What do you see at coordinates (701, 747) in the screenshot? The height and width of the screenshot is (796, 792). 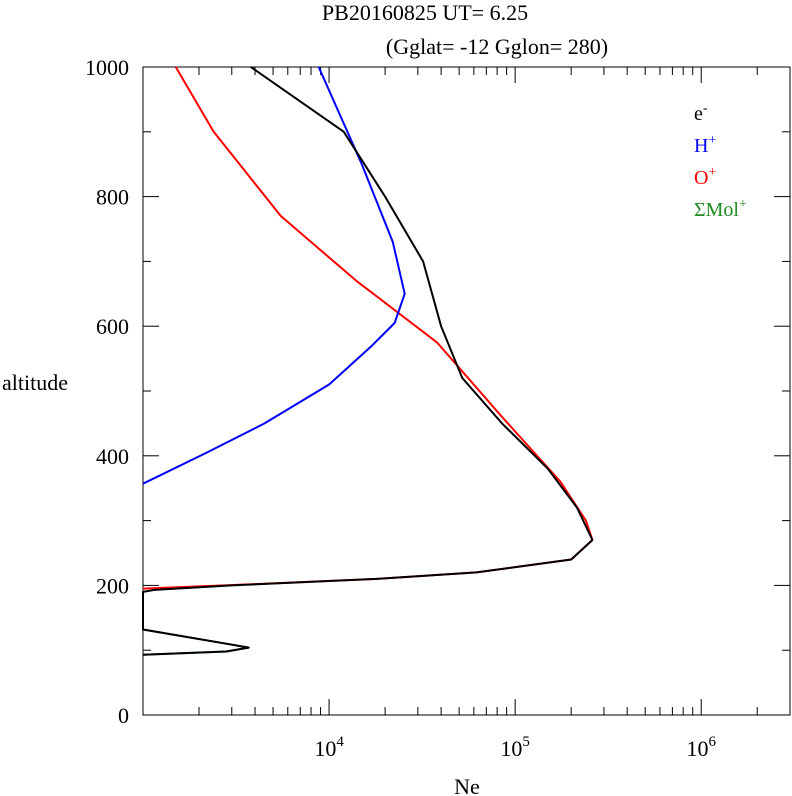 I see `x-tick-label: 10⁶` at bounding box center [701, 747].